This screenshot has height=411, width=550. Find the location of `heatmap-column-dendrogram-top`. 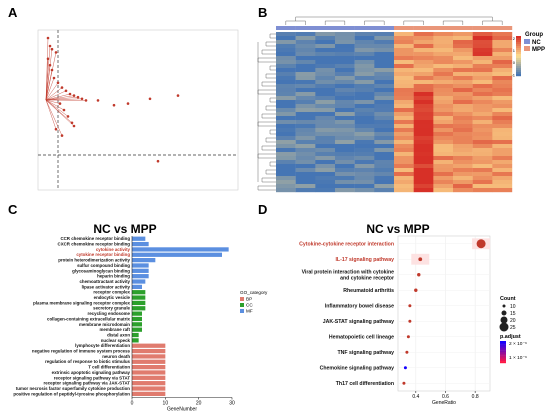

heatmap-column-dendrogram-top is located at coordinates (394, 18).